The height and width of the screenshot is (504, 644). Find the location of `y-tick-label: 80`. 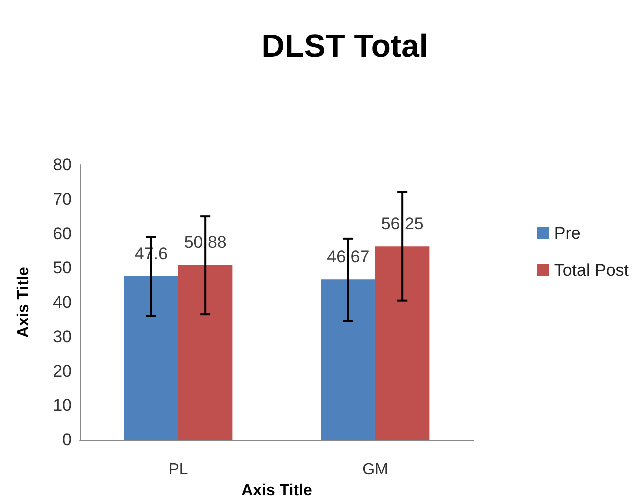

y-tick-label: 80 is located at coordinates (62, 165).